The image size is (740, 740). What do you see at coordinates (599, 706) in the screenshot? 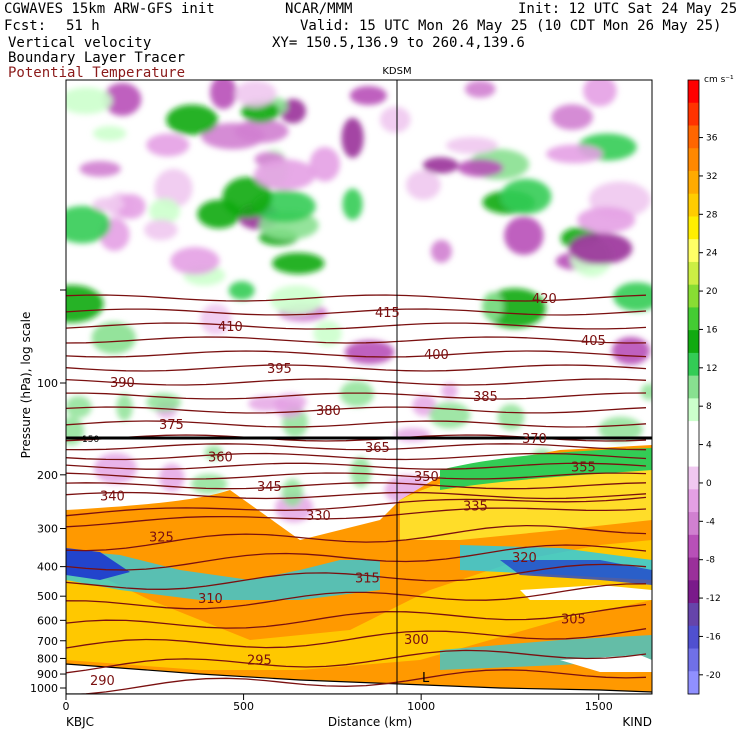
I see `x-tick-label: 1500` at bounding box center [599, 706].